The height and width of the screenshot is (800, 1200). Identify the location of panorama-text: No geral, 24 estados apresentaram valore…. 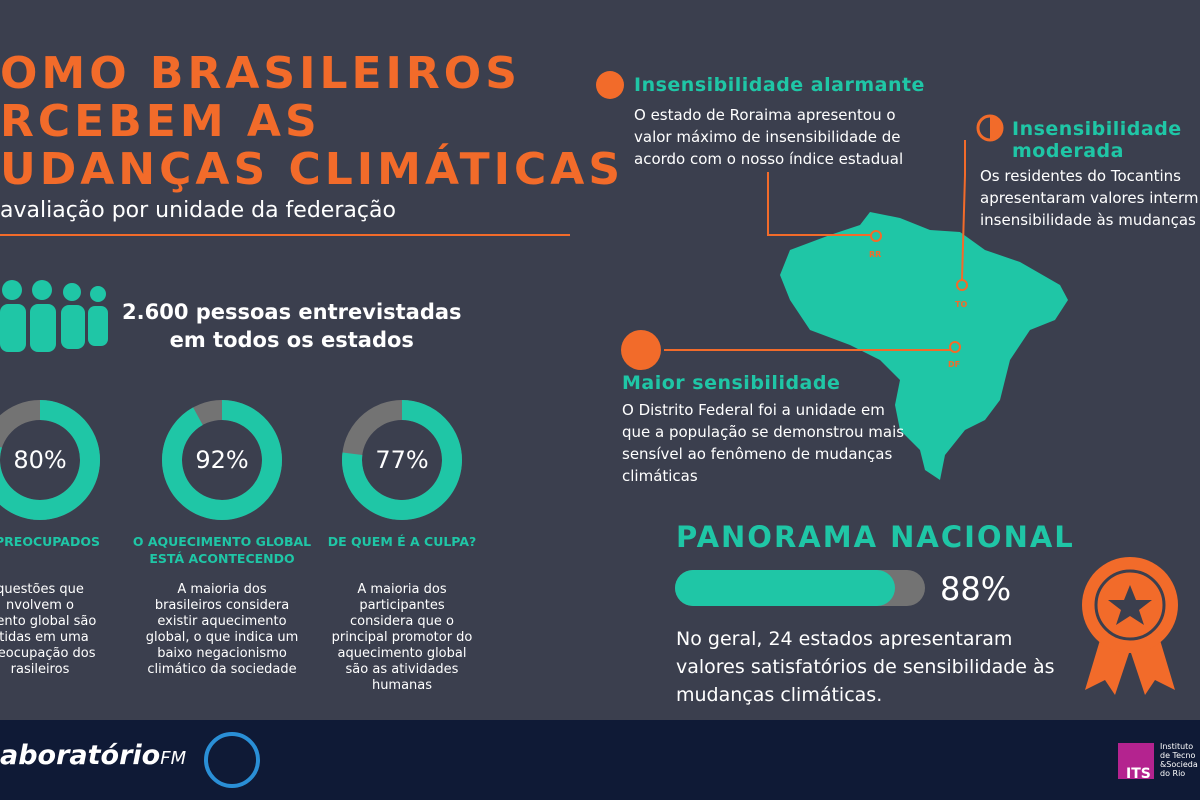
(865, 667).